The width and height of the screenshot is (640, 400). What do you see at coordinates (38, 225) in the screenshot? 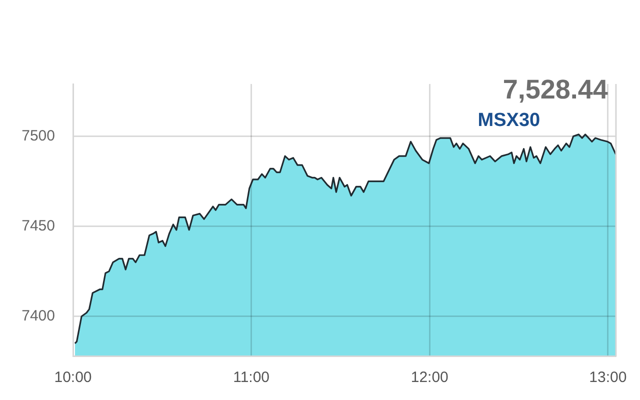
I see `y-tick-label: 7450` at bounding box center [38, 225].